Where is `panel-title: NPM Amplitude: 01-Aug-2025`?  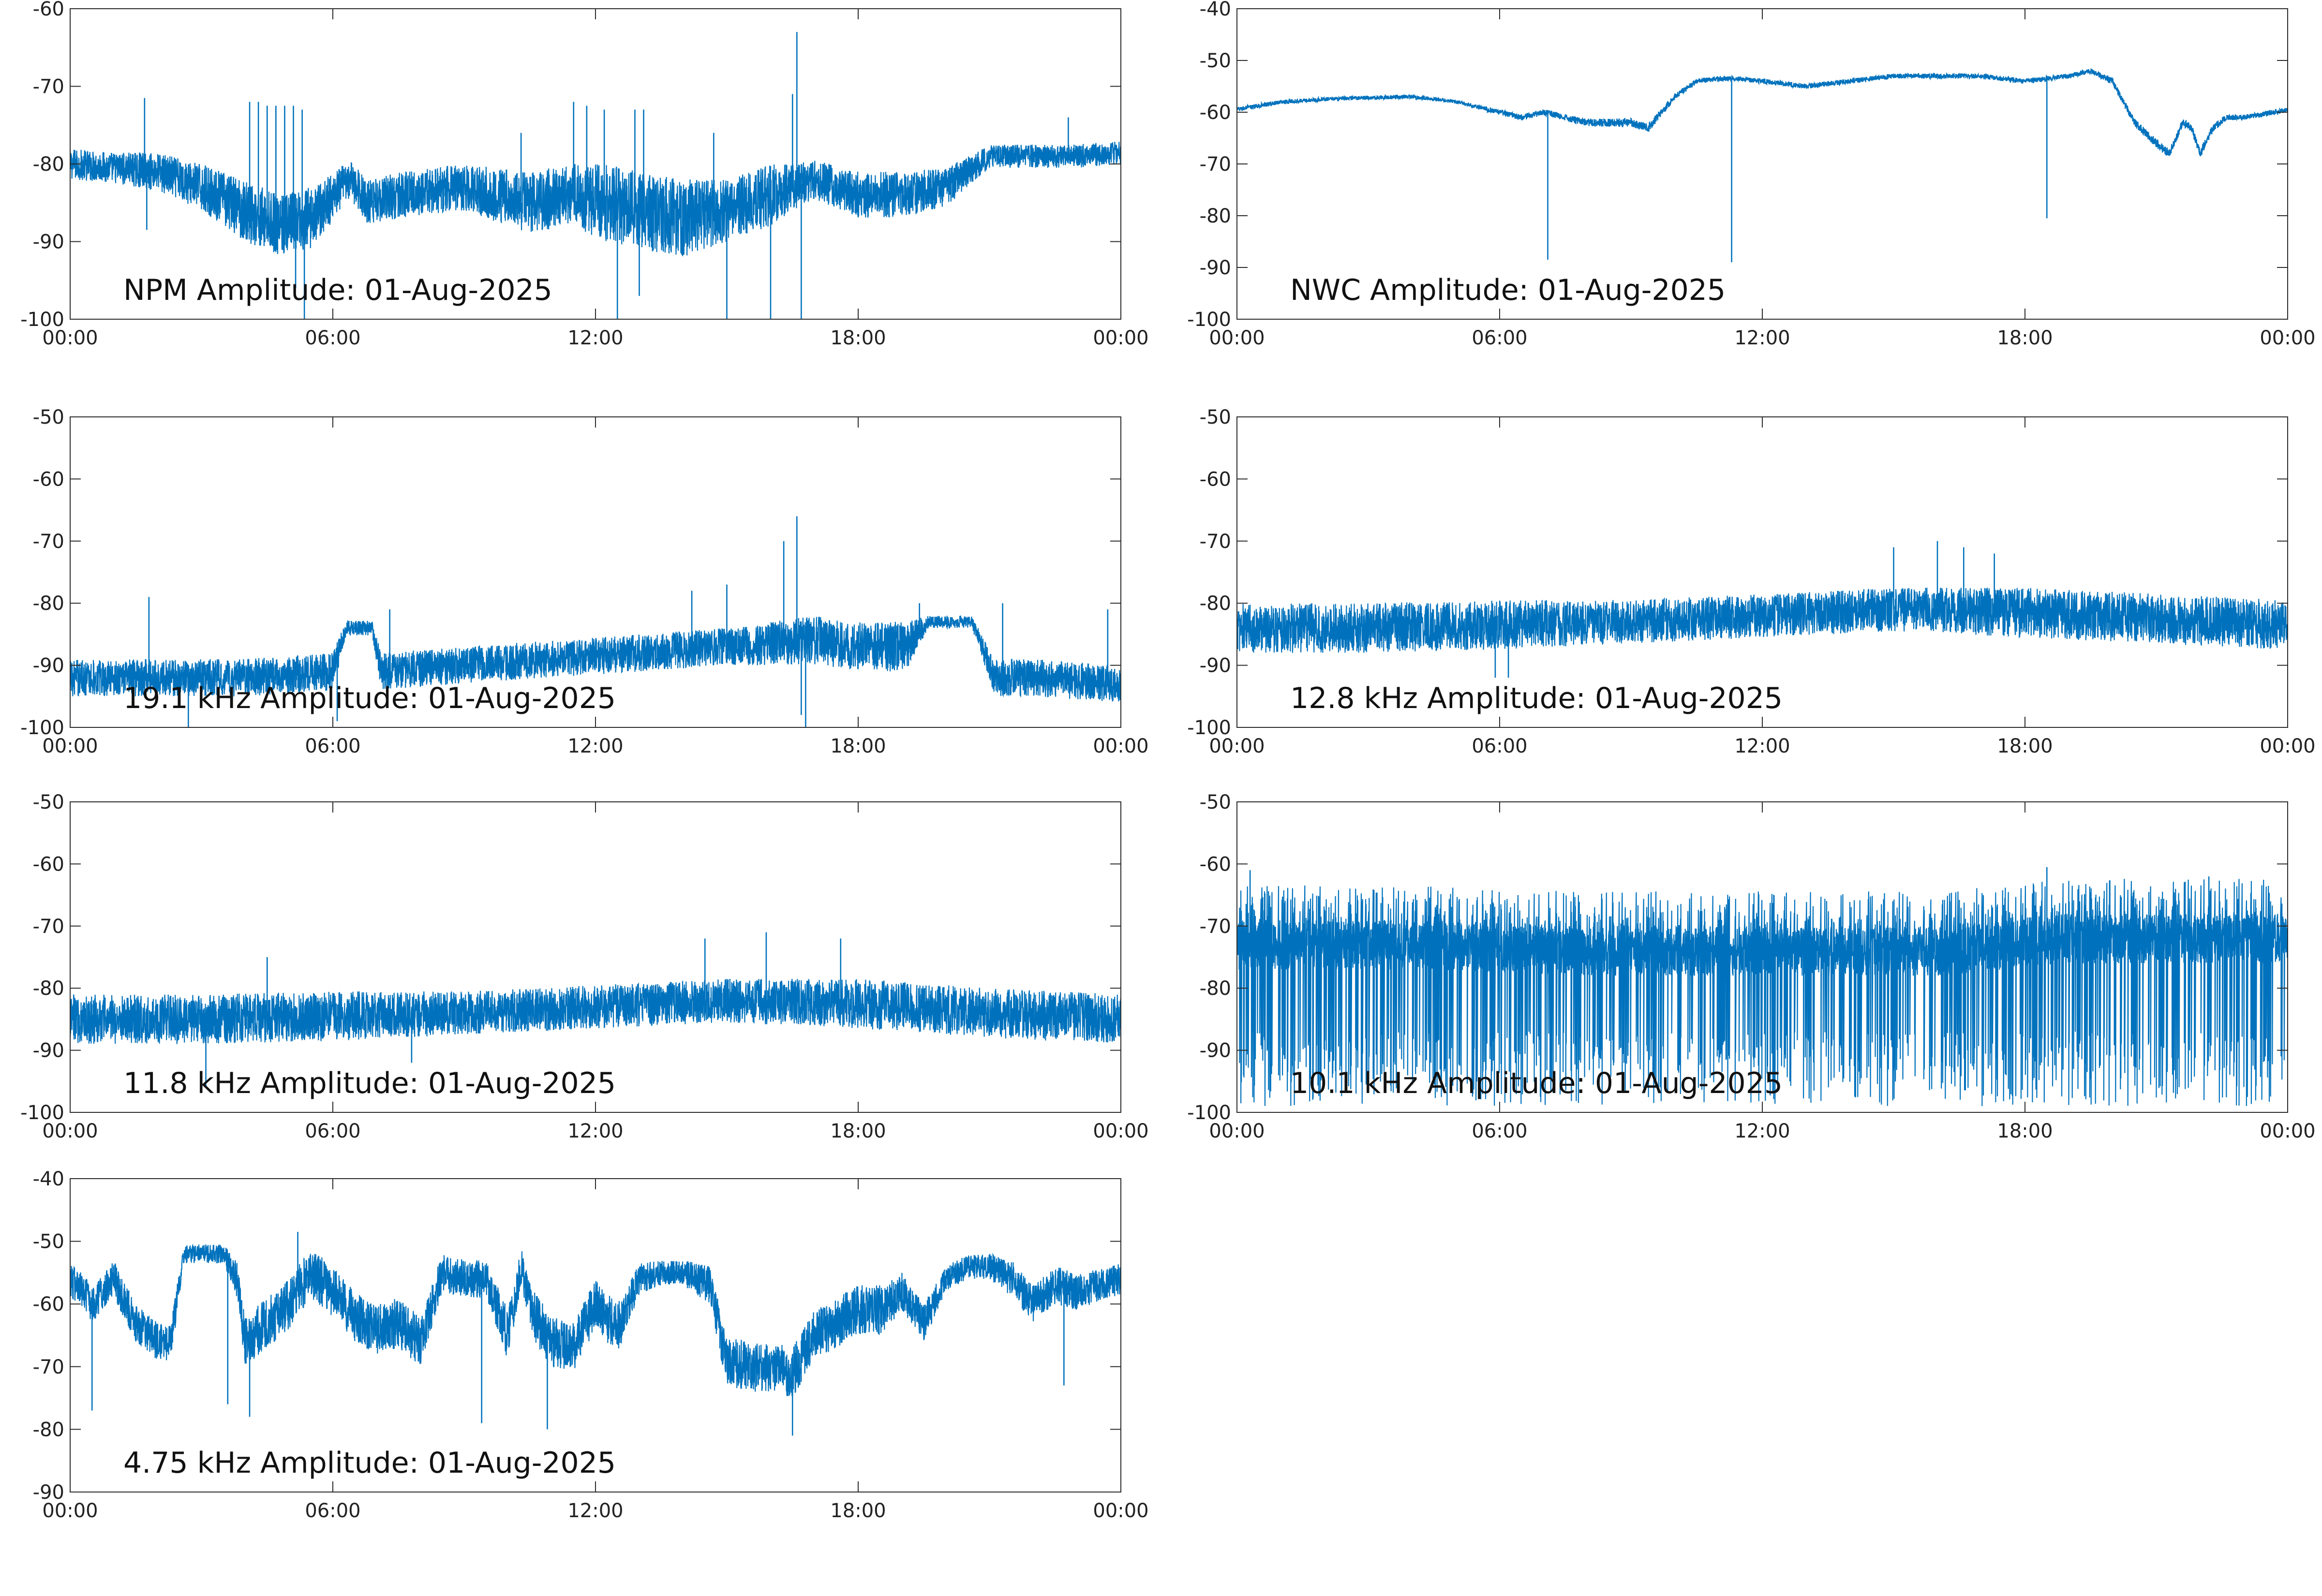 panel-title: NPM Amplitude: 01-Aug-2025 is located at coordinates (337, 290).